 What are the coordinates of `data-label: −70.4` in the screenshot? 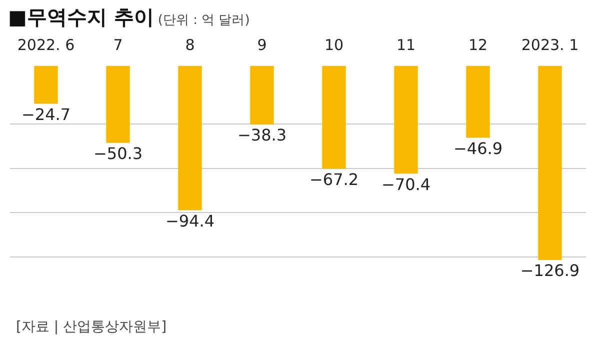 It's located at (406, 184).